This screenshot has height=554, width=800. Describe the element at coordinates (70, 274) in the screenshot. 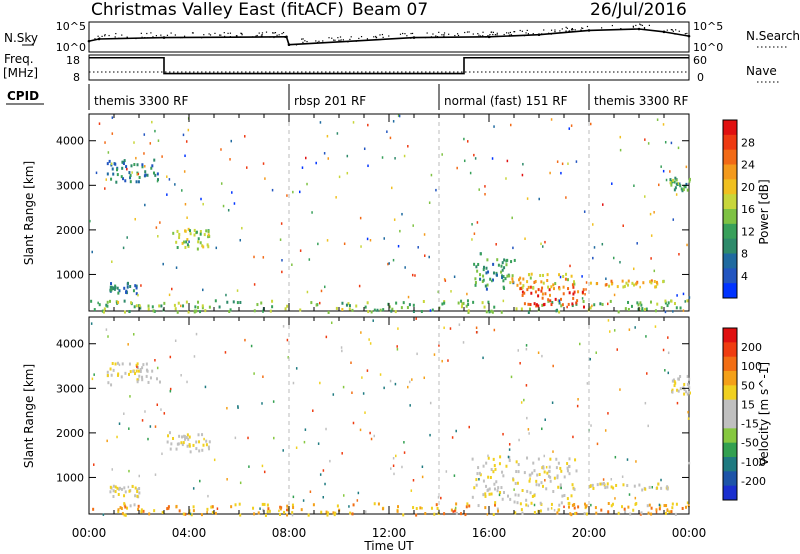

I see `y-tick-label: 1000` at that location.